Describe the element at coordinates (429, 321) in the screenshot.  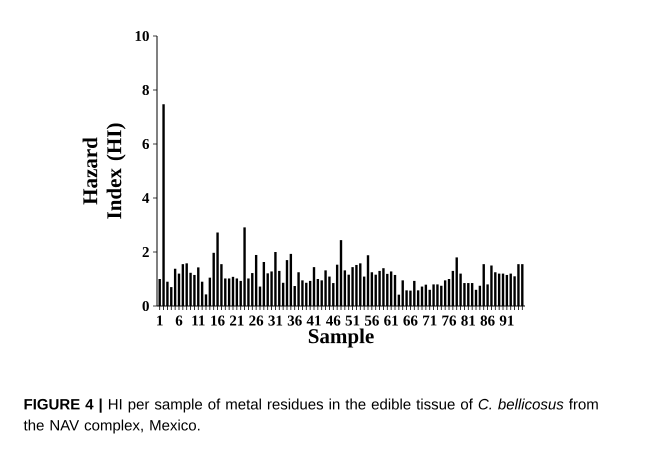
I see `x-tick-label: 71` at that location.